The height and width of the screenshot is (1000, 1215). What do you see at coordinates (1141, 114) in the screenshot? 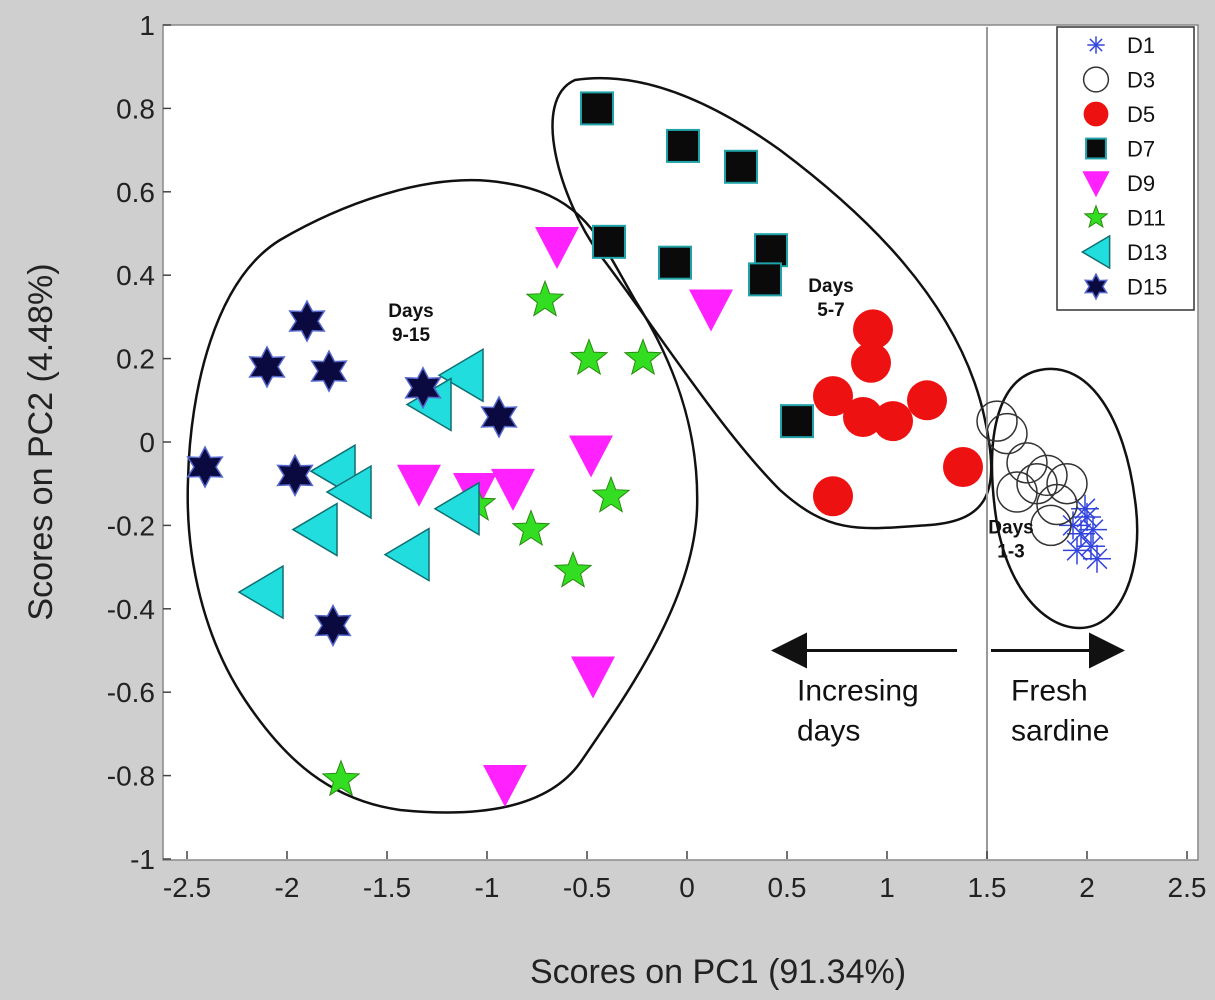
I see `legend-label: D5` at bounding box center [1141, 114].